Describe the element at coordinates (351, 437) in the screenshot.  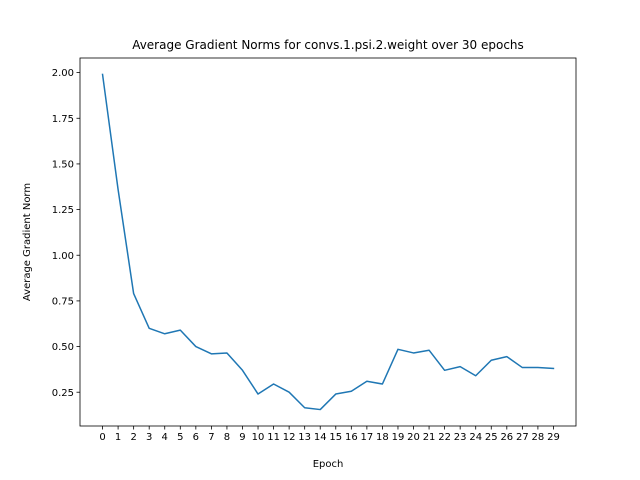
I see `x-tick-label: 16` at that location.